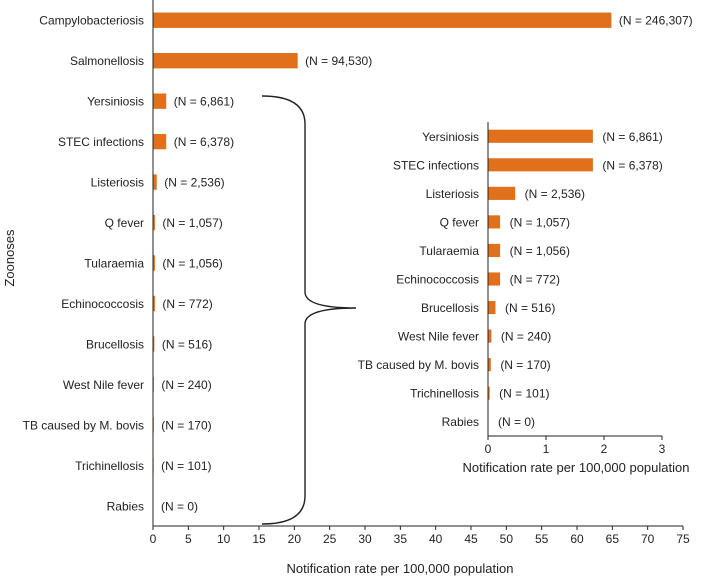 This screenshot has height=578, width=709. What do you see at coordinates (450, 308) in the screenshot?
I see `inset-category-label: Brucellosis` at bounding box center [450, 308].